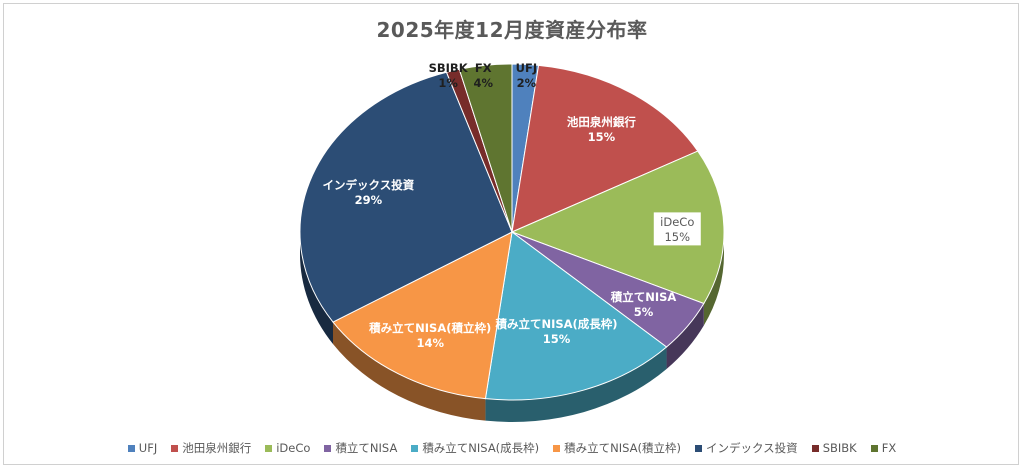 This screenshot has height=470, width=1024. Describe the element at coordinates (369, 200) in the screenshot. I see `data-label-value-6: 29%` at that location.